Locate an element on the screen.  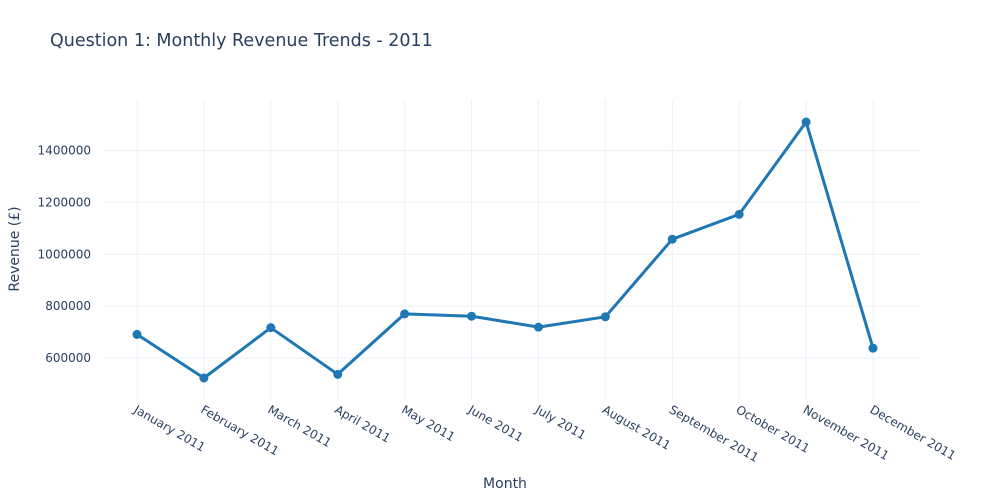
x-tick-label: July 2011 is located at coordinates (560, 422).